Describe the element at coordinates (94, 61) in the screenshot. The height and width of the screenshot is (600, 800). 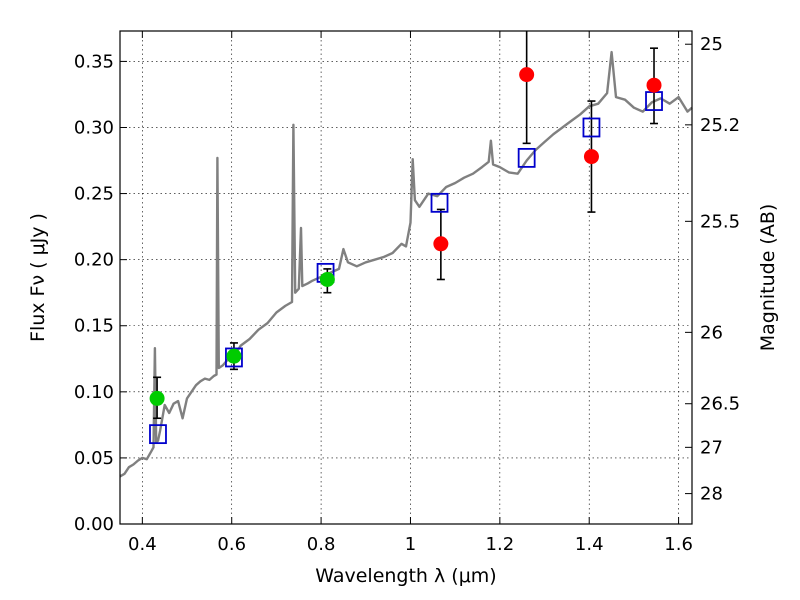
I see `y-tick-label: 0.35` at that location.